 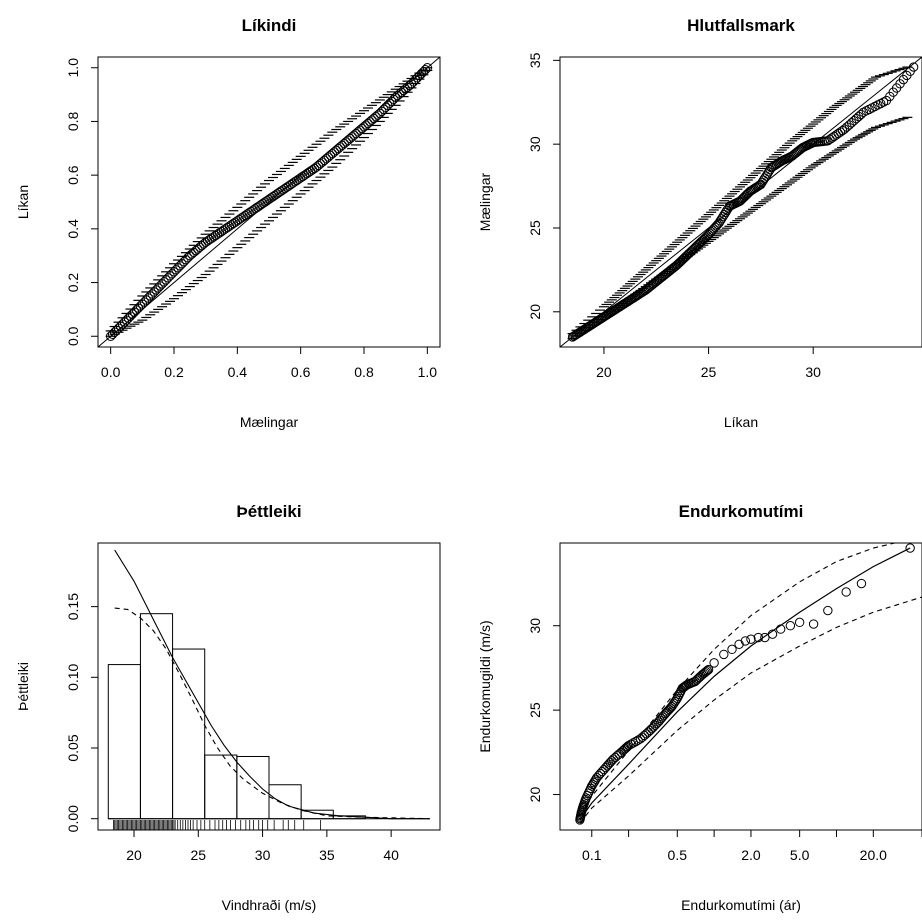 I want to click on y-tick-label: 1.0, so click(x=73, y=68).